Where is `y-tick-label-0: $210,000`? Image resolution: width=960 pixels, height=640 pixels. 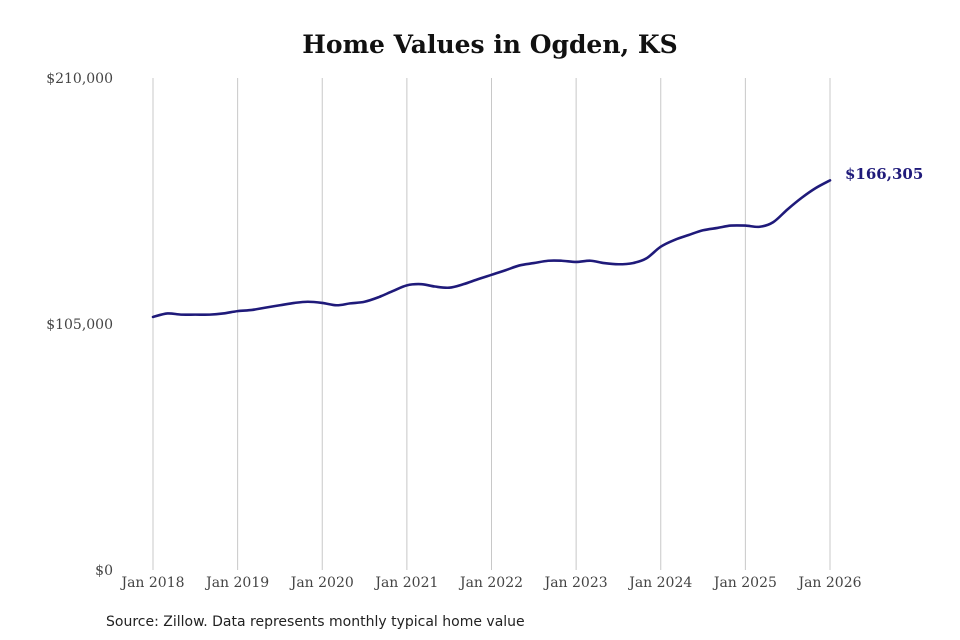
y-tick-label-0: $210,000 is located at coordinates (79, 79).